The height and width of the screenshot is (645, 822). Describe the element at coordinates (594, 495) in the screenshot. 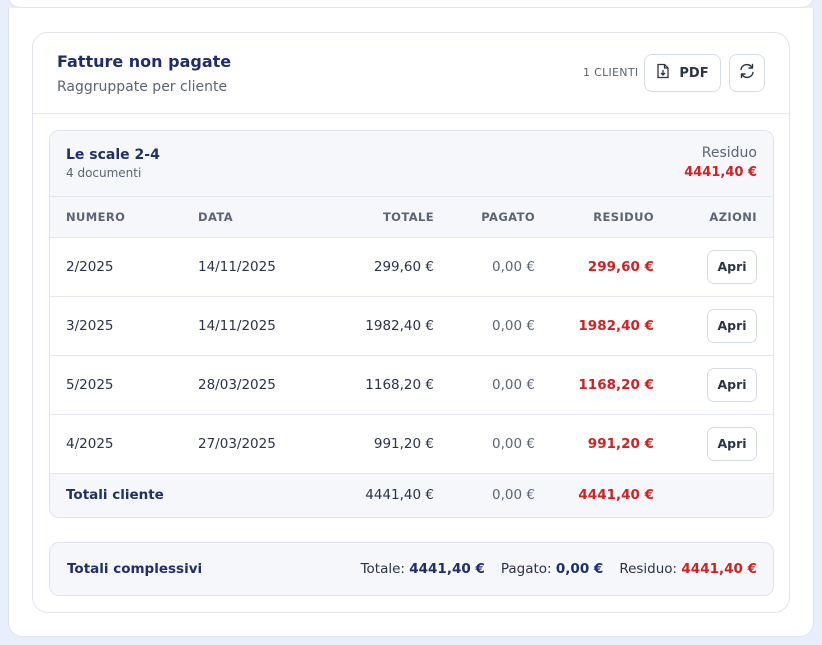

I see `client-totals-residuo: 4441,40 €` at that location.